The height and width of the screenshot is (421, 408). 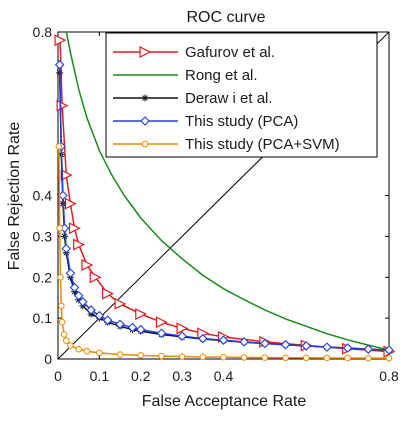 I want to click on y-tick-label: 0, so click(x=48, y=359).